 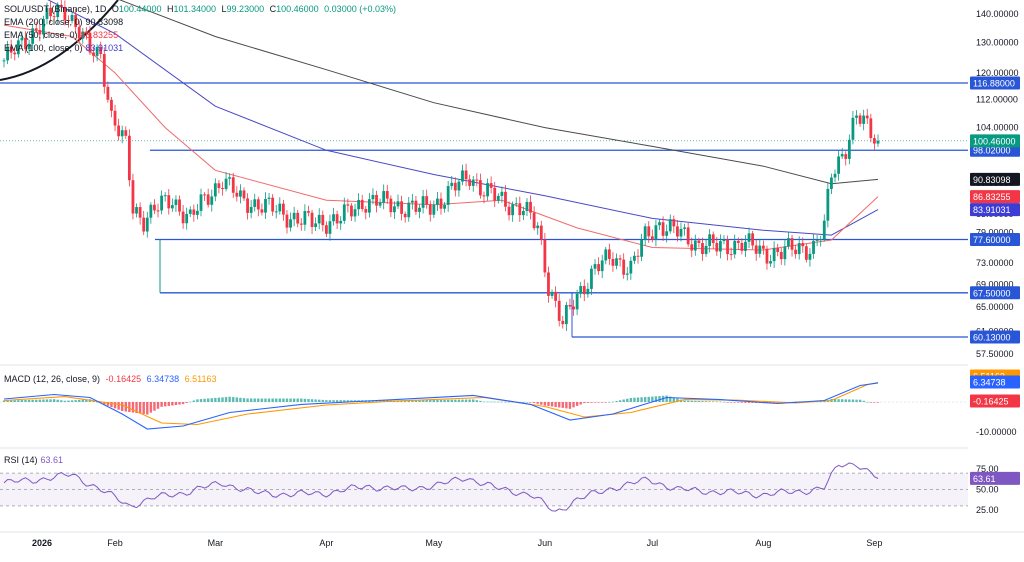 I want to click on price-tag-2: 86.83255, so click(x=992, y=197).